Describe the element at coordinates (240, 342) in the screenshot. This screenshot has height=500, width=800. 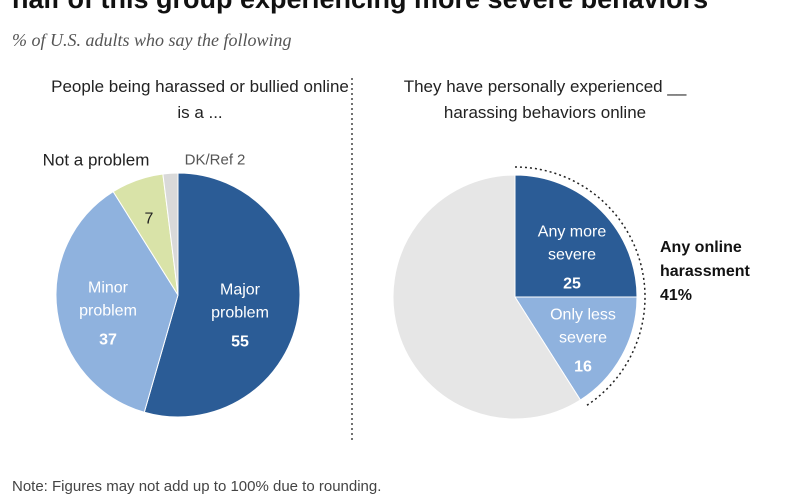
I see `slice-value: 55` at that location.